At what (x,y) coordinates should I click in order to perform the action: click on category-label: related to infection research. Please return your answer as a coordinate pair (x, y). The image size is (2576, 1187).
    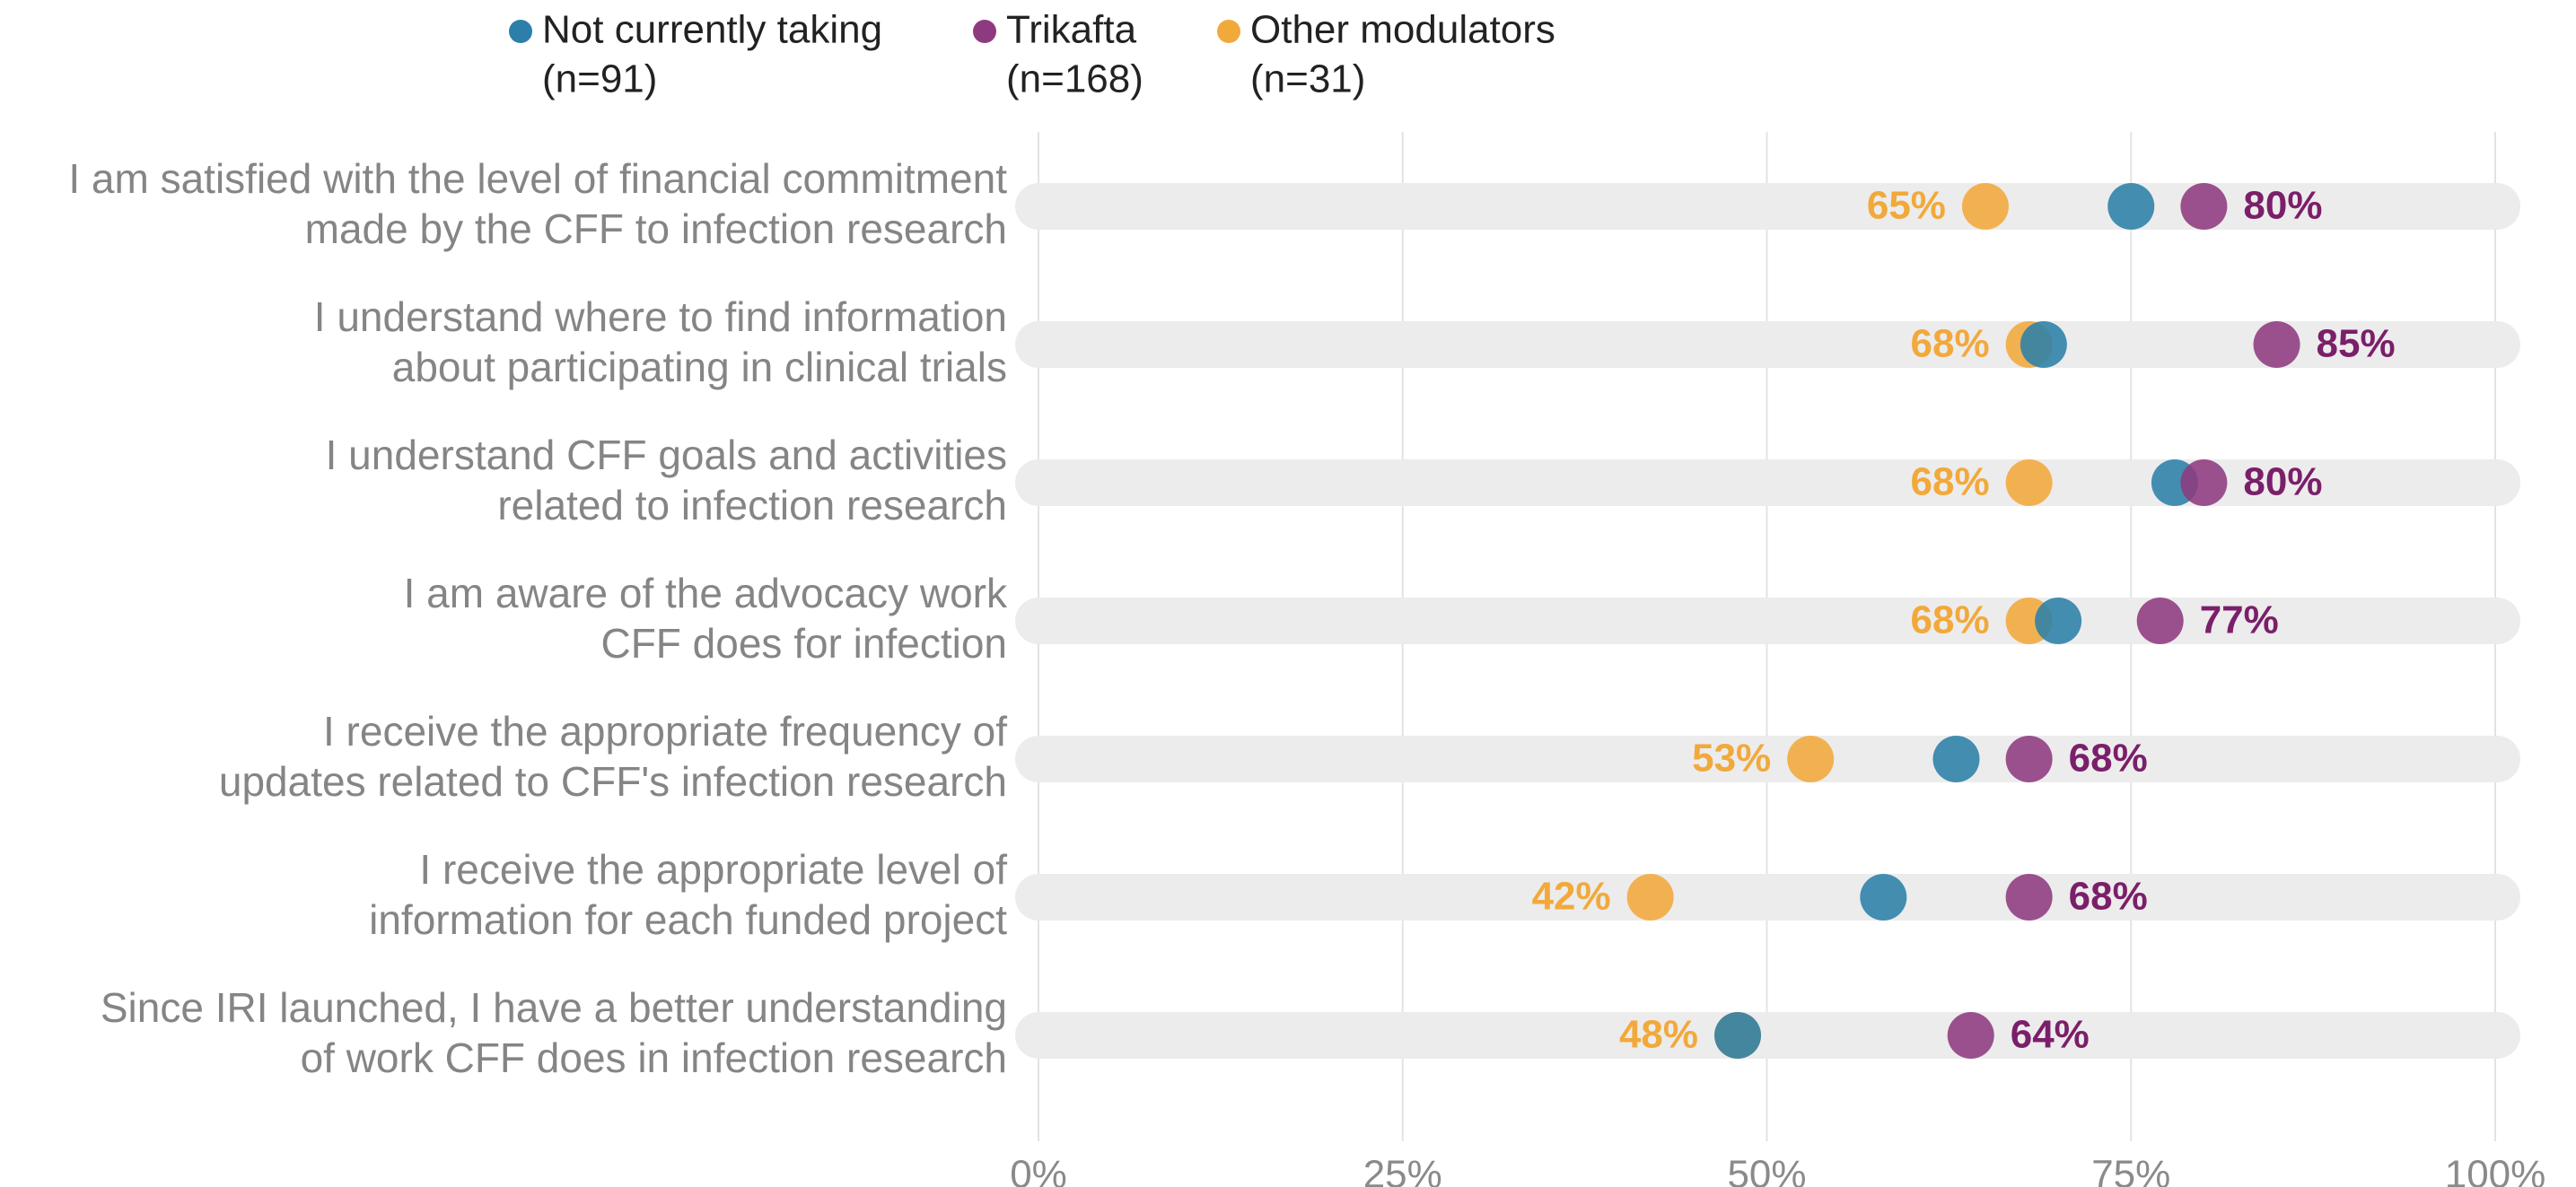
    Looking at the image, I should click on (752, 505).